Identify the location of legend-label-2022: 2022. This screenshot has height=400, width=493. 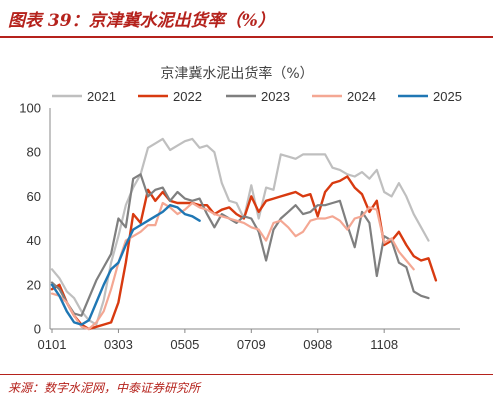
(187, 96).